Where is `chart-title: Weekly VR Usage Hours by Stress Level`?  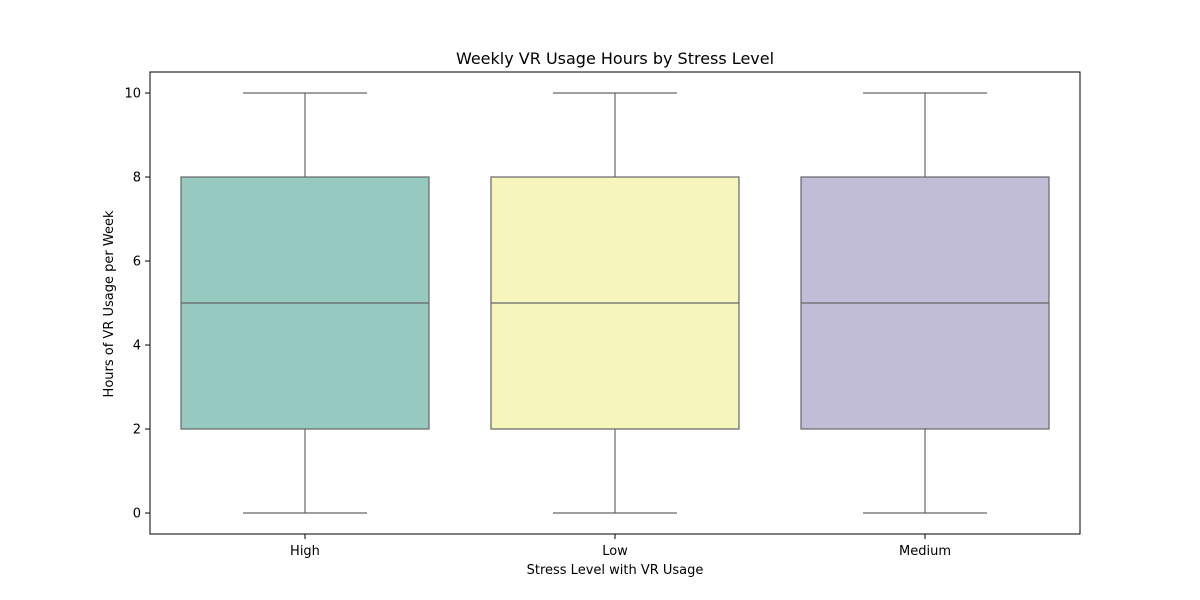 chart-title: Weekly VR Usage Hours by Stress Level is located at coordinates (615, 58).